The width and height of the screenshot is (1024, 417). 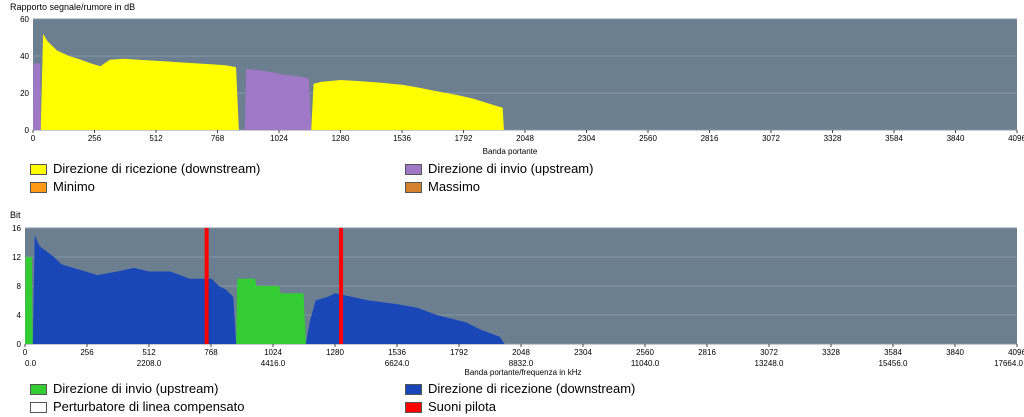 What do you see at coordinates (525, 138) in the screenshot?
I see `snr-x-tick-label: 2048` at bounding box center [525, 138].